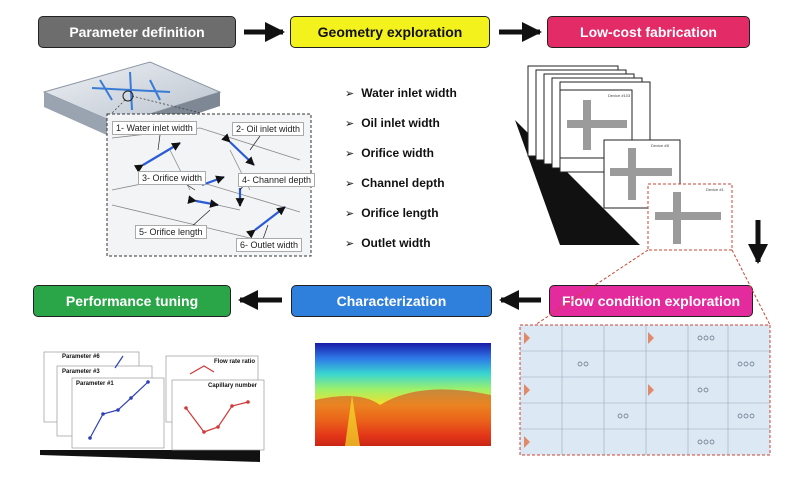  What do you see at coordinates (619, 95) in the screenshot?
I see `device-label: Device #103` at bounding box center [619, 95].